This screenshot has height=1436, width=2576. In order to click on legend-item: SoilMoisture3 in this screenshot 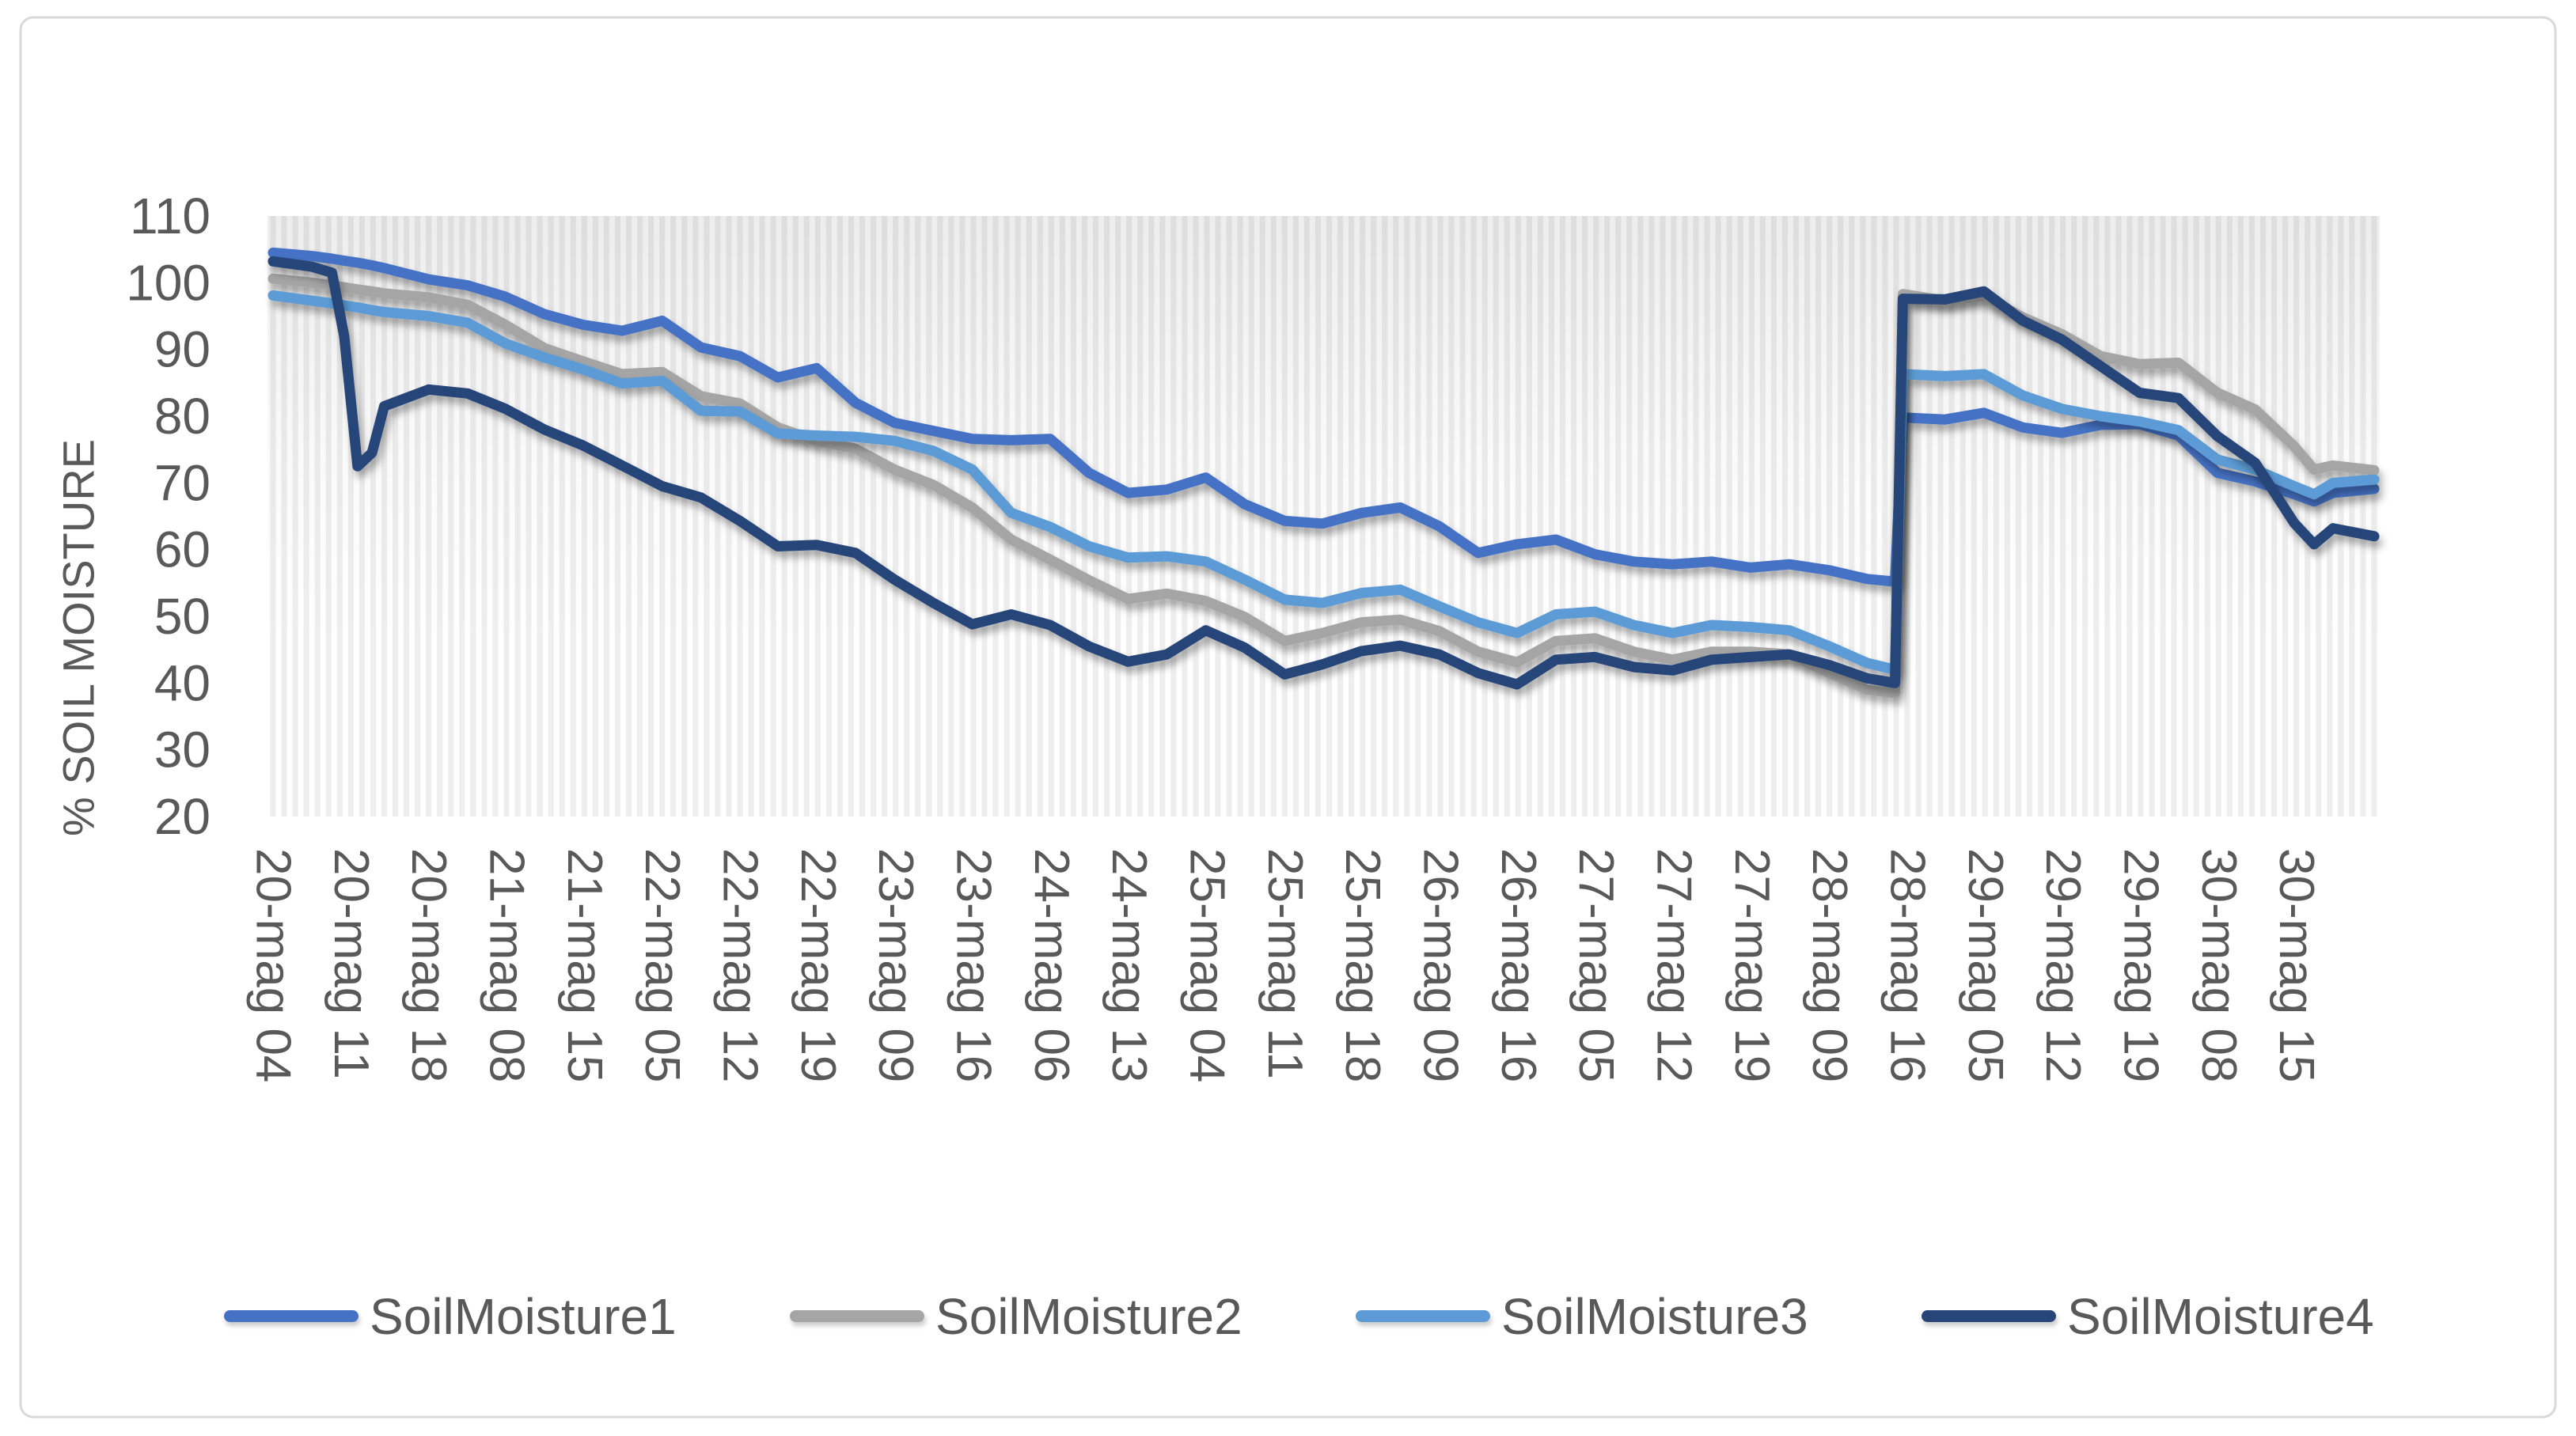, I will do `click(1582, 1316)`.